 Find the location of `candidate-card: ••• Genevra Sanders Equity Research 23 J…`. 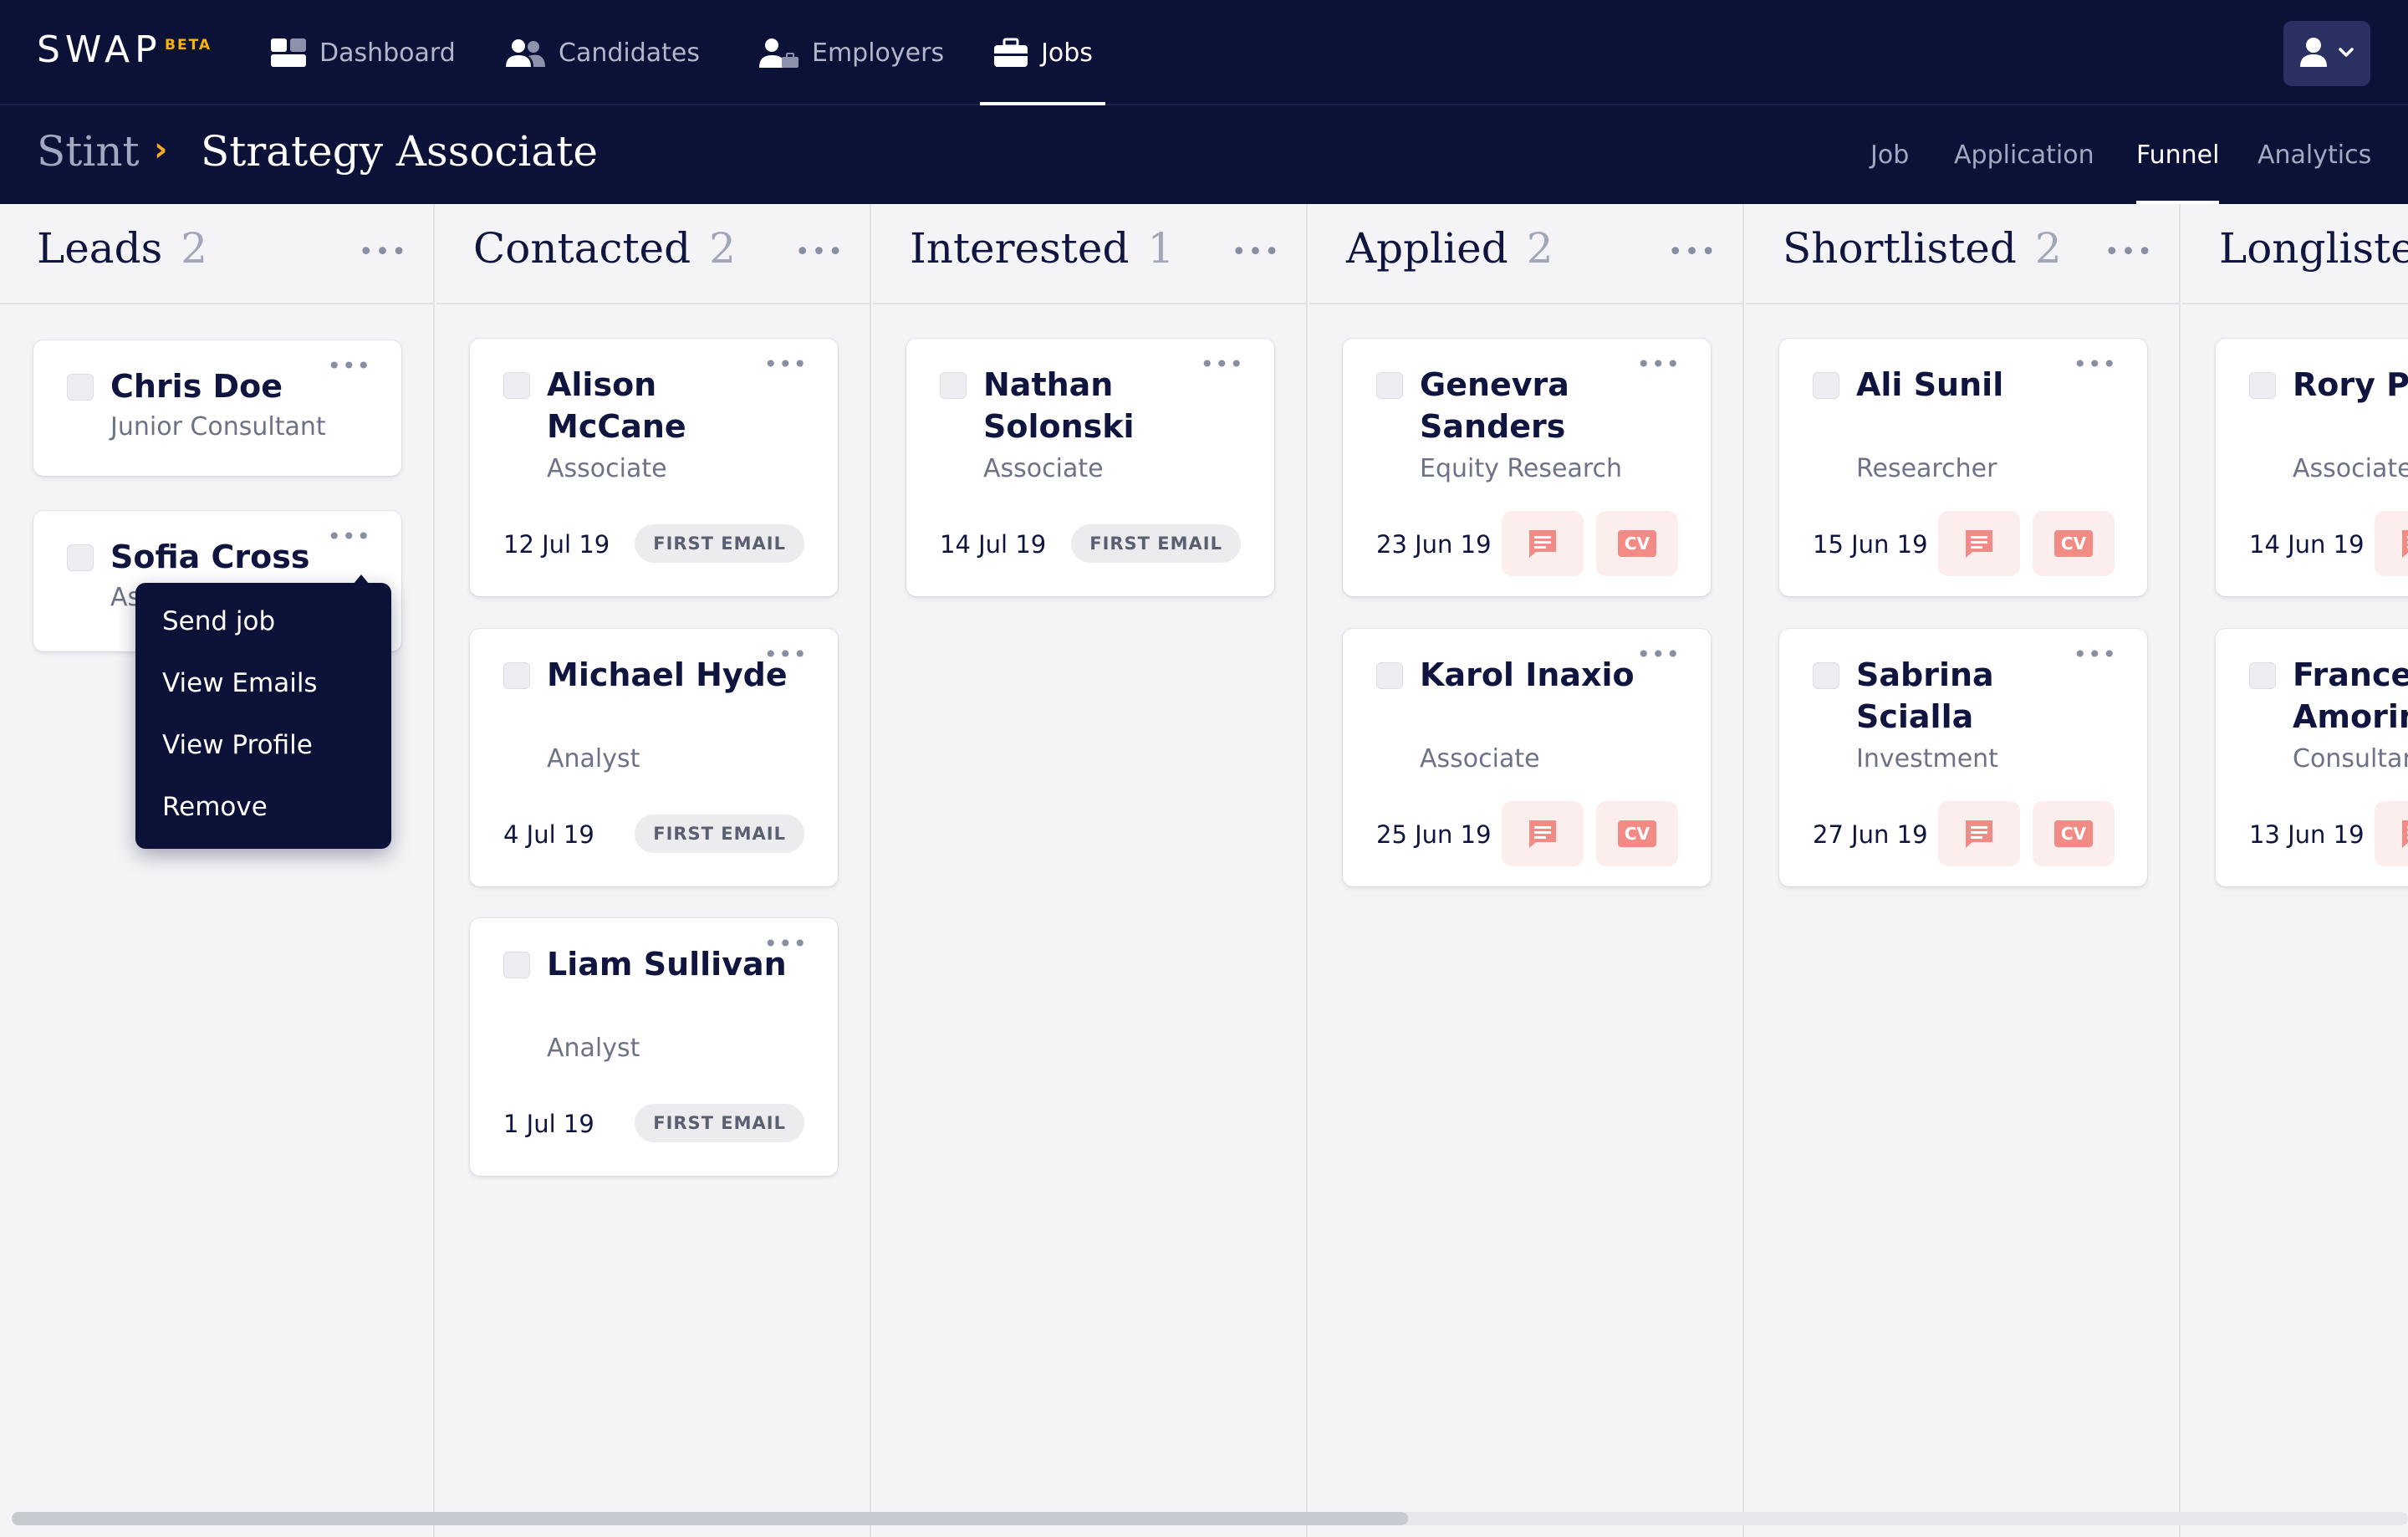

candidate-card: ••• Genevra Sanders Equity Research 23 J… is located at coordinates (1527, 467).